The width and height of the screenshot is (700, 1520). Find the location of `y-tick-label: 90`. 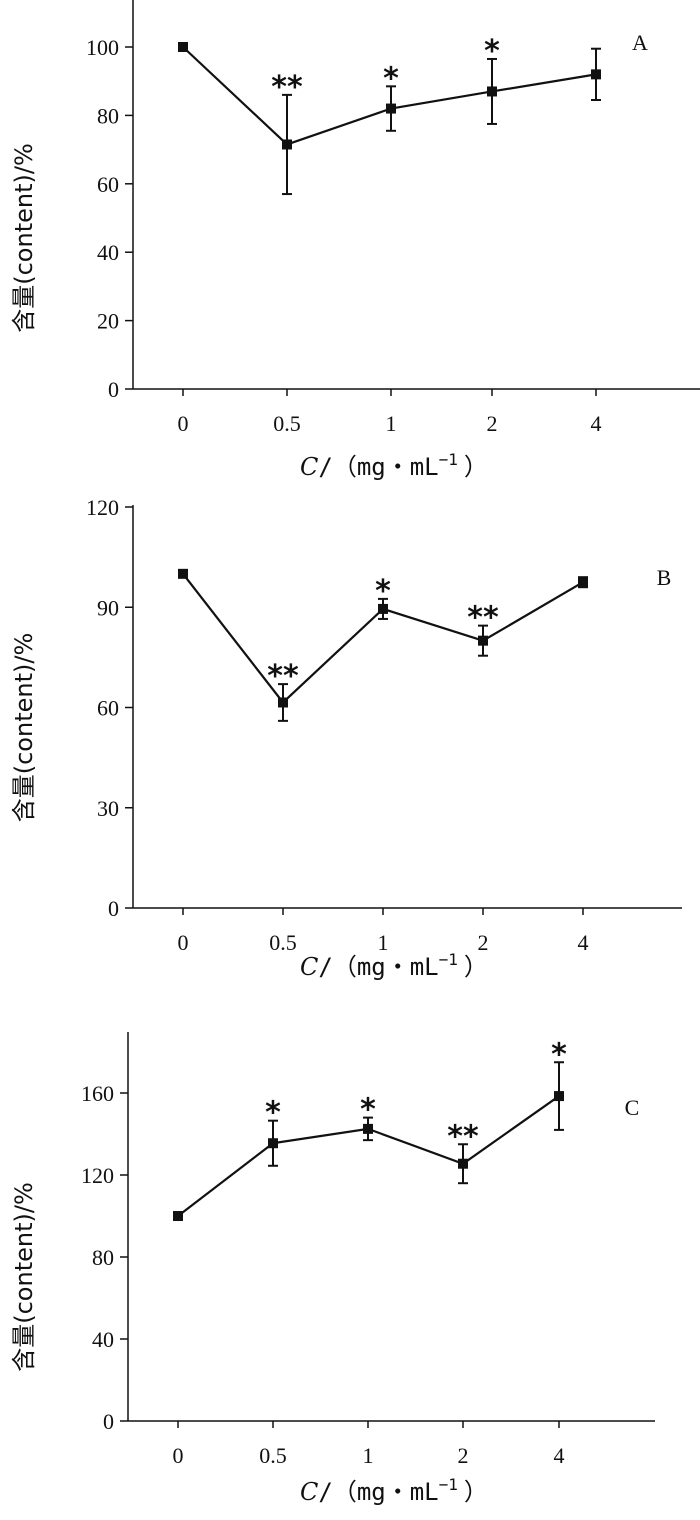

y-tick-label: 90 is located at coordinates (108, 607).